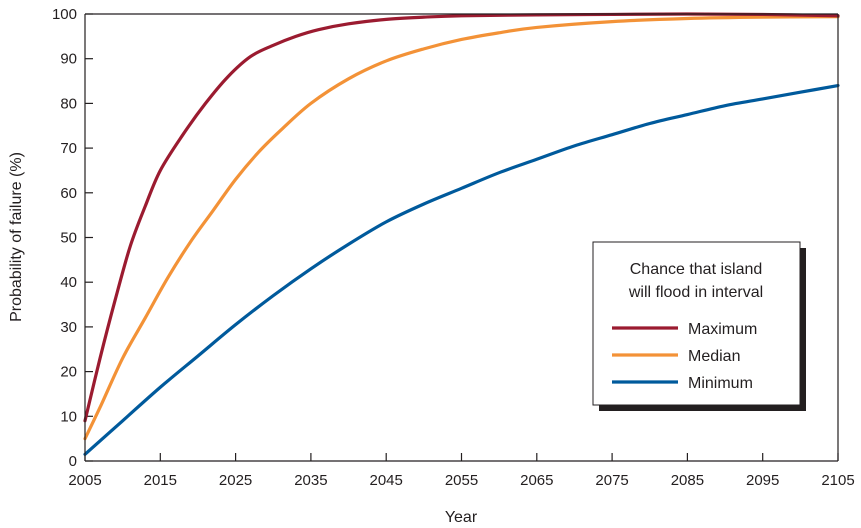  Describe the element at coordinates (68, 59) in the screenshot. I see `y-tick-label: 90` at that location.